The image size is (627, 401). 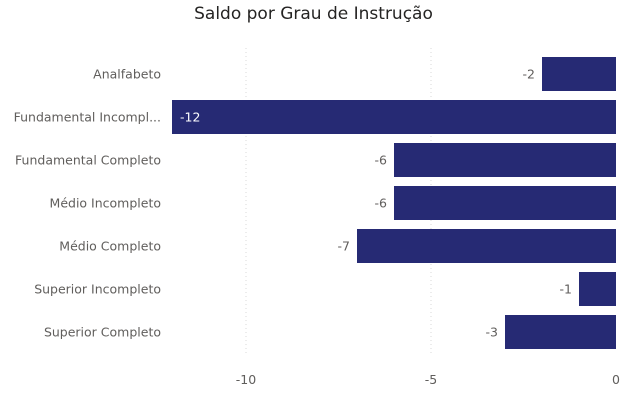 I want to click on category-label: Fundamental Completo, so click(x=88, y=160).